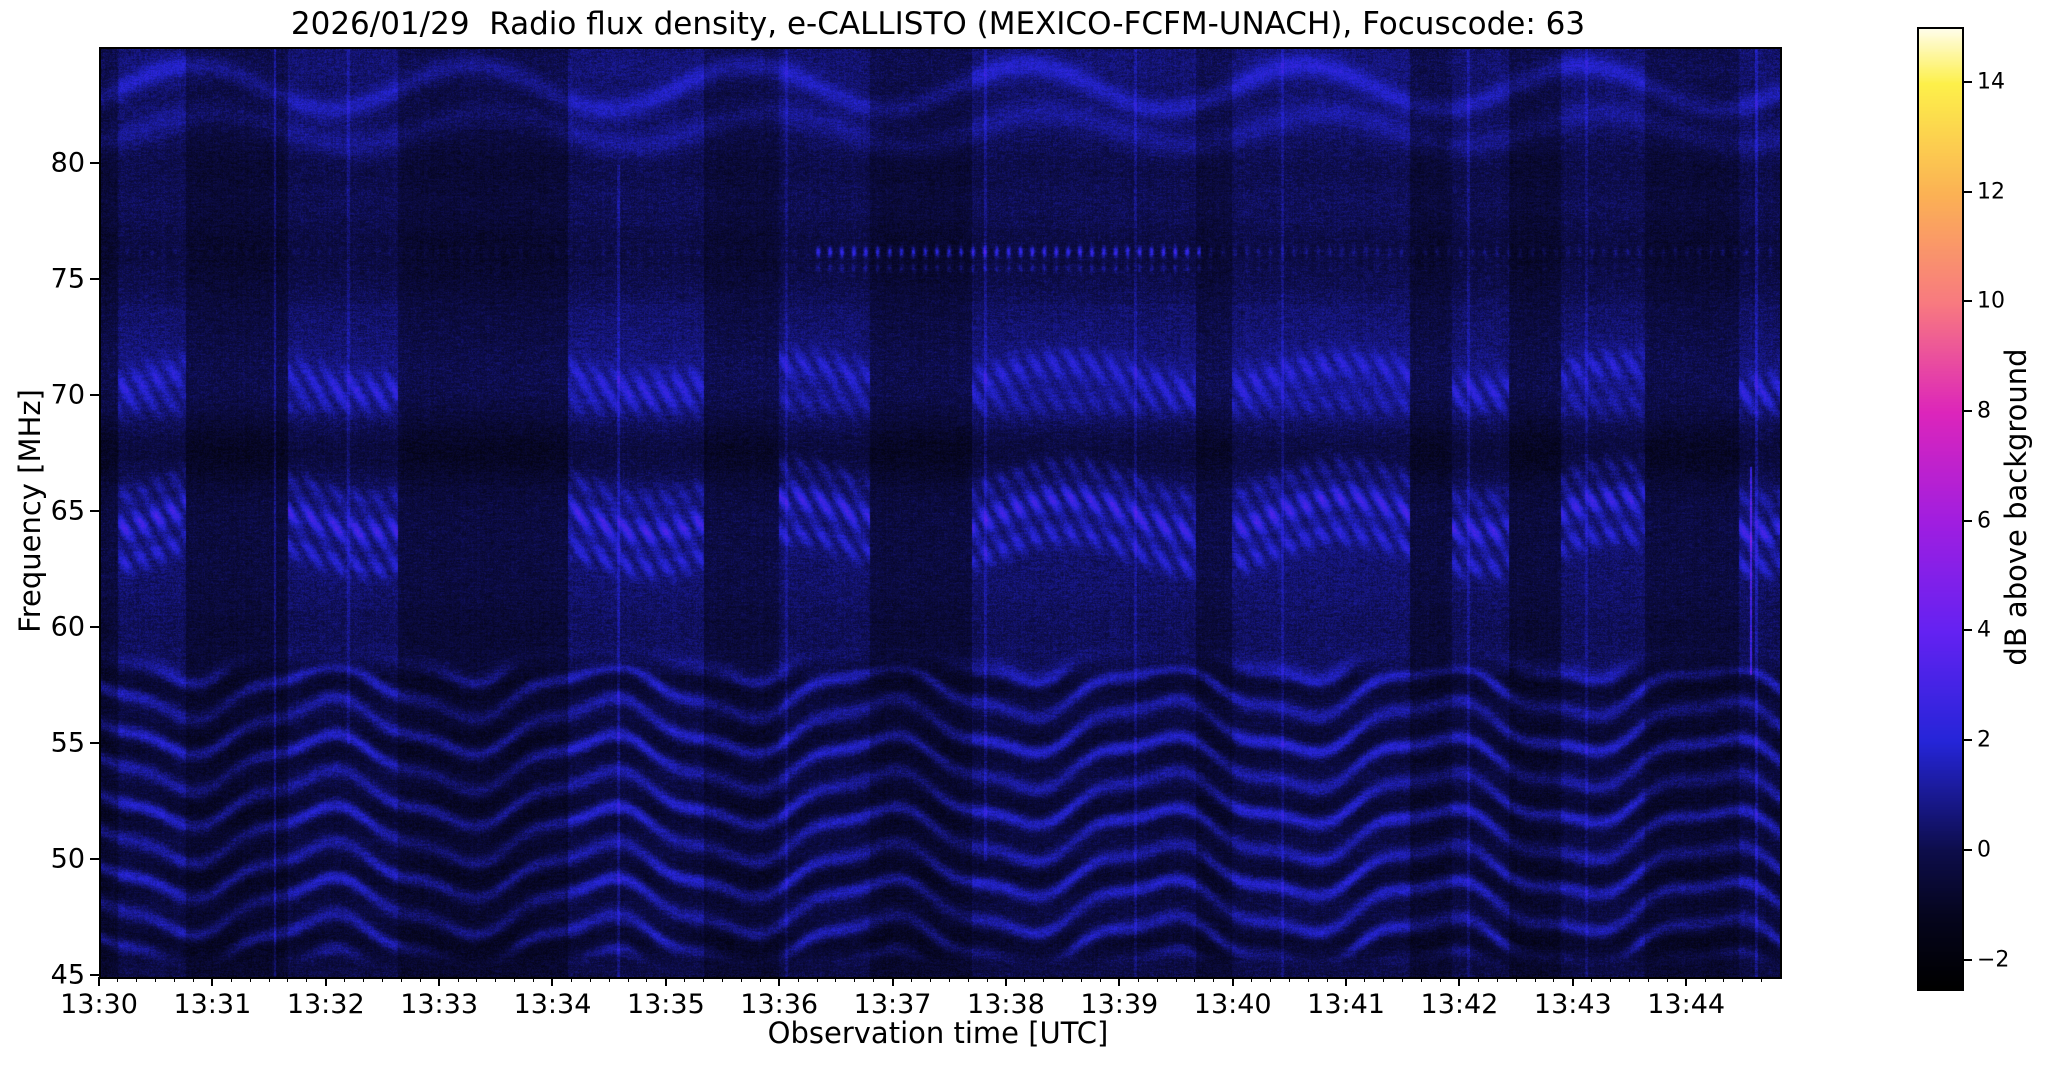  What do you see at coordinates (552, 1004) in the screenshot?
I see `x-tick-label: 13:34` at bounding box center [552, 1004].